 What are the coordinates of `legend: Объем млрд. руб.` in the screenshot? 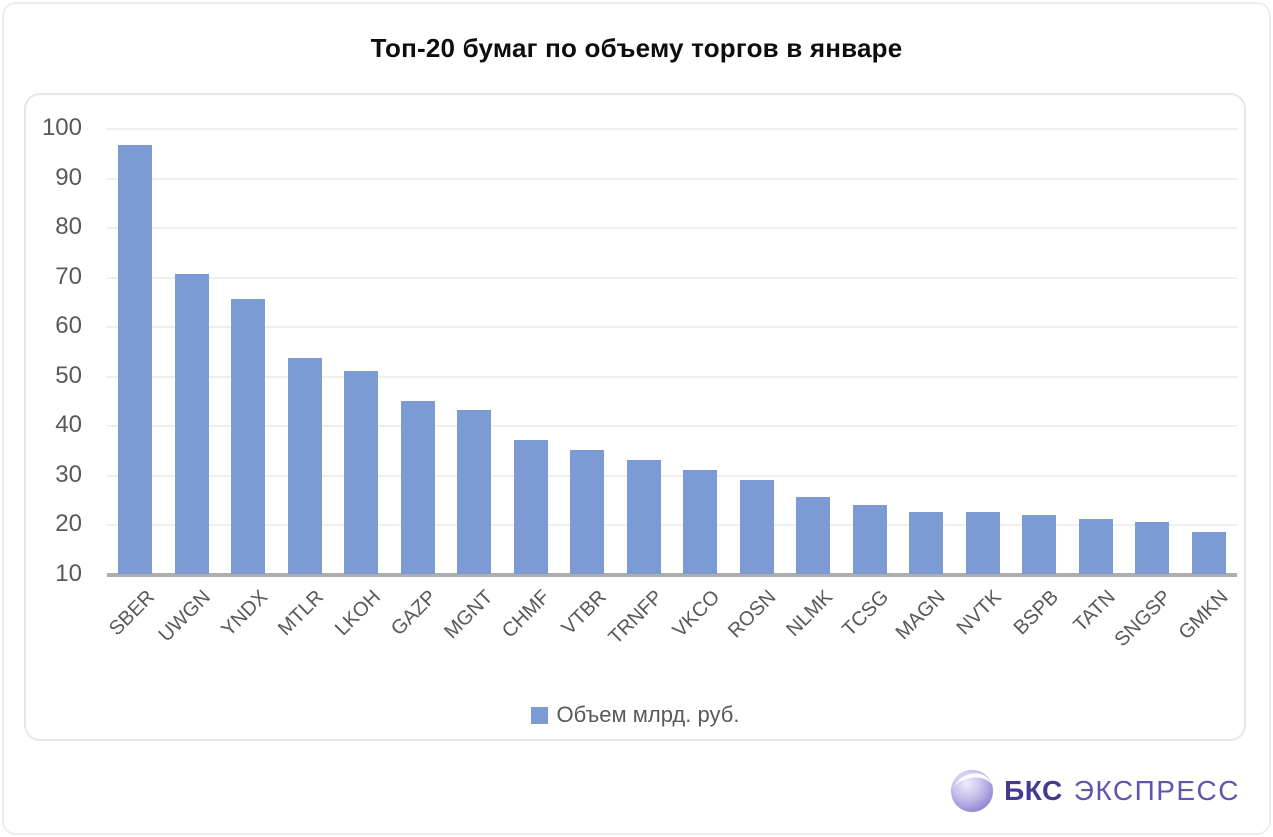 It's located at (635, 715).